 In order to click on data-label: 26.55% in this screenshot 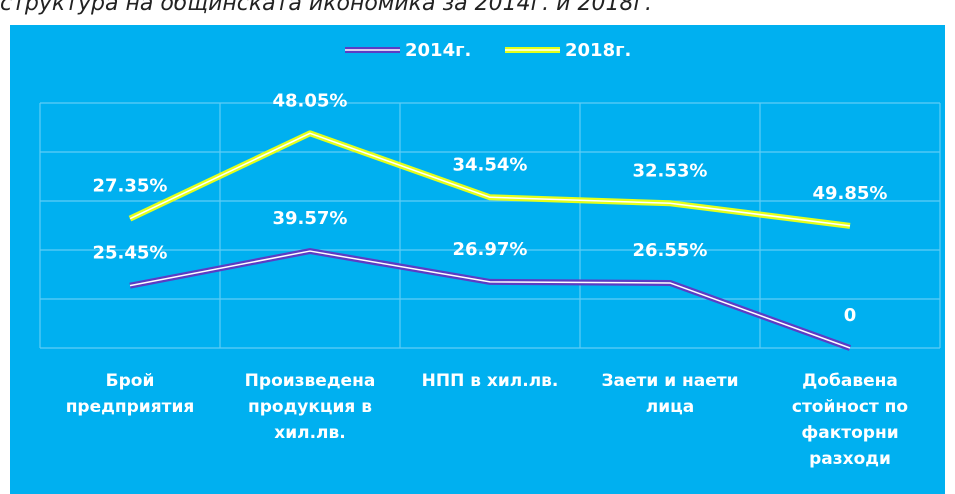, I will do `click(670, 250)`.